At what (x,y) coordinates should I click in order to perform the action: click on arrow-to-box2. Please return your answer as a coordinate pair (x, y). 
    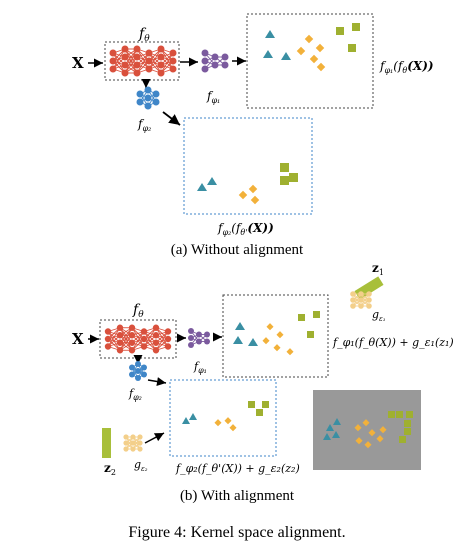
    Looking at the image, I should click on (157, 381).